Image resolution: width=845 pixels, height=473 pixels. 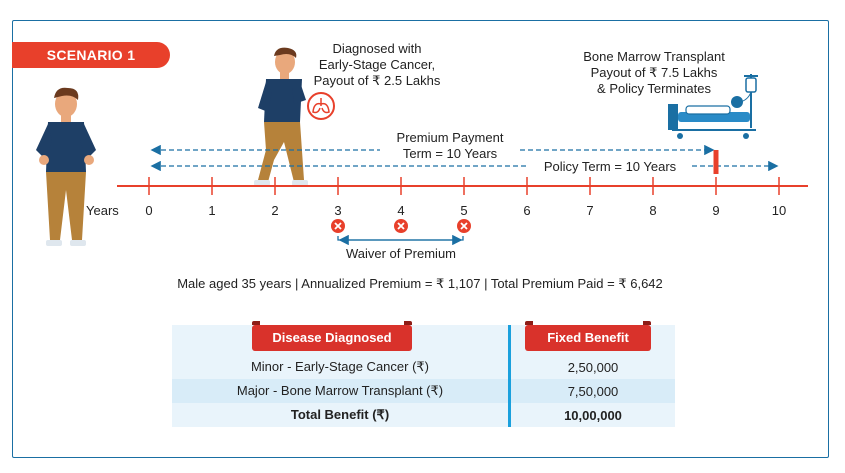 What do you see at coordinates (341, 391) in the screenshot?
I see `disease-cell: Major - Bone Marrow Transplant (₹)` at bounding box center [341, 391].